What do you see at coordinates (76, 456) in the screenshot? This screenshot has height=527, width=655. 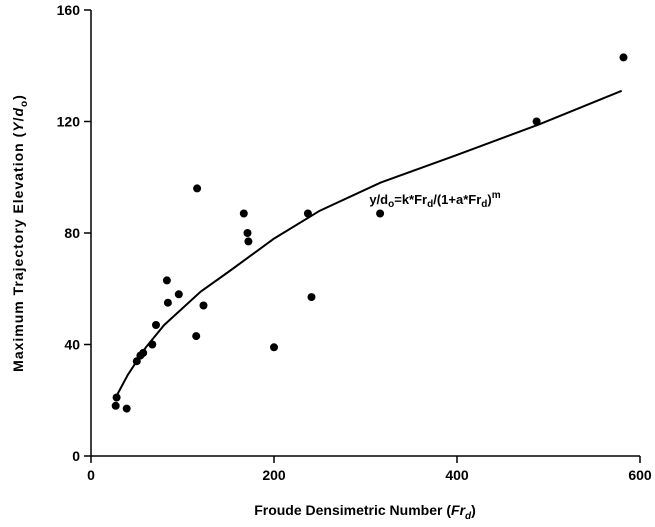 I see `y-tick-label: 0` at bounding box center [76, 456].